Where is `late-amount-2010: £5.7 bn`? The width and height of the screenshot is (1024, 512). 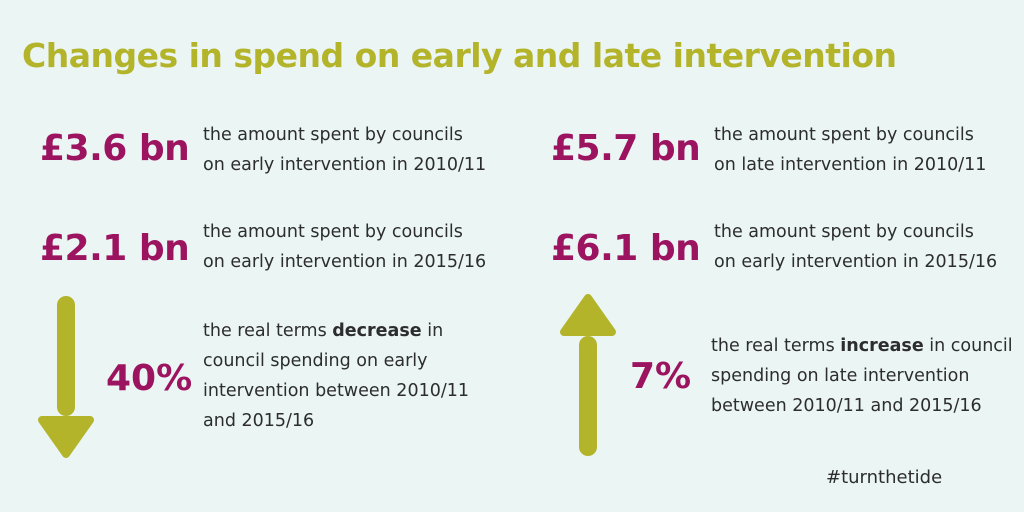
late-amount-2010: £5.7 bn is located at coordinates (626, 148).